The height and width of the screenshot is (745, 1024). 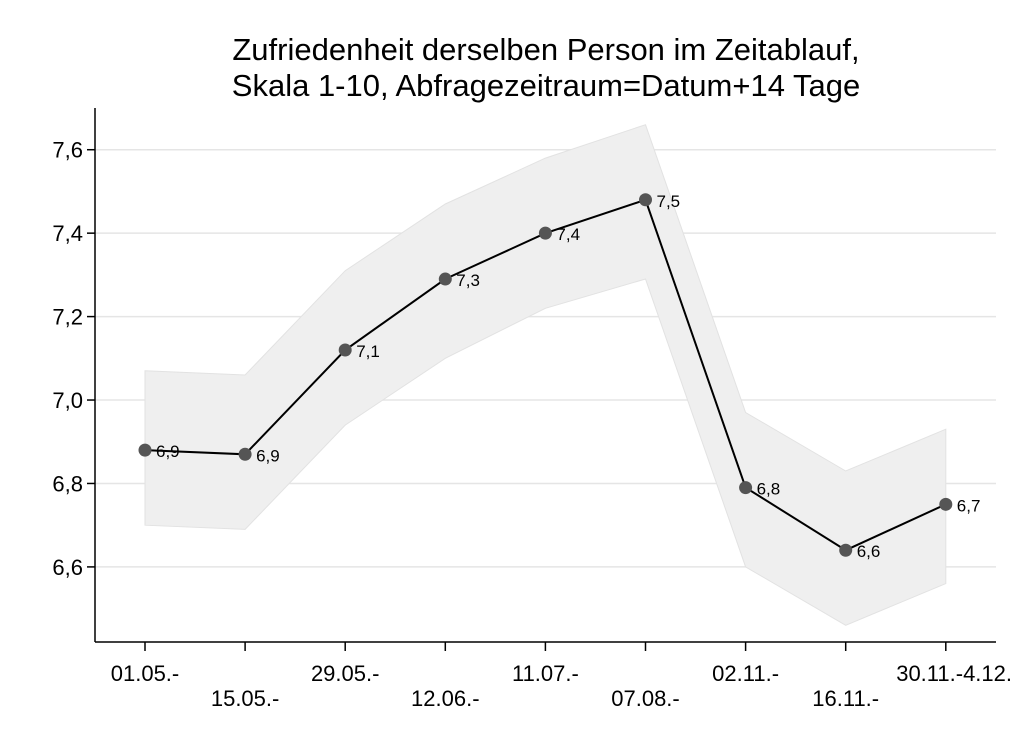 What do you see at coordinates (568, 234) in the screenshot?
I see `data-label: 7,4` at bounding box center [568, 234].